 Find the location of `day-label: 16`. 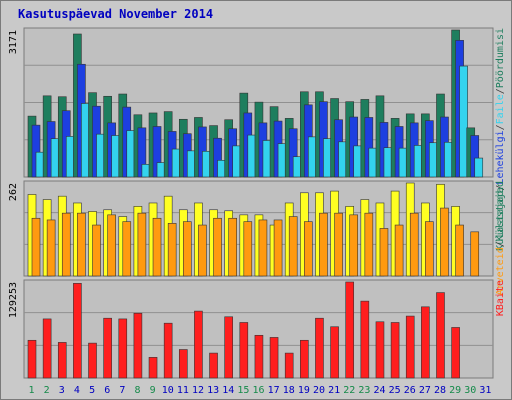

day-label: 16 is located at coordinates (258, 390).